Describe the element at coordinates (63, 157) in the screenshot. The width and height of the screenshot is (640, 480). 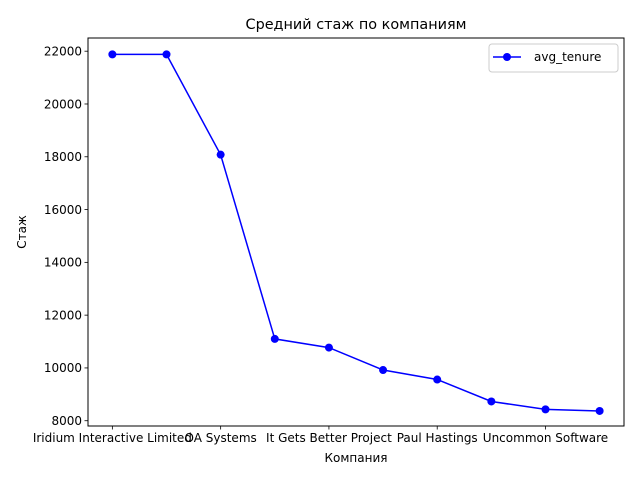
I see `y-tick-label: 18000` at that location.